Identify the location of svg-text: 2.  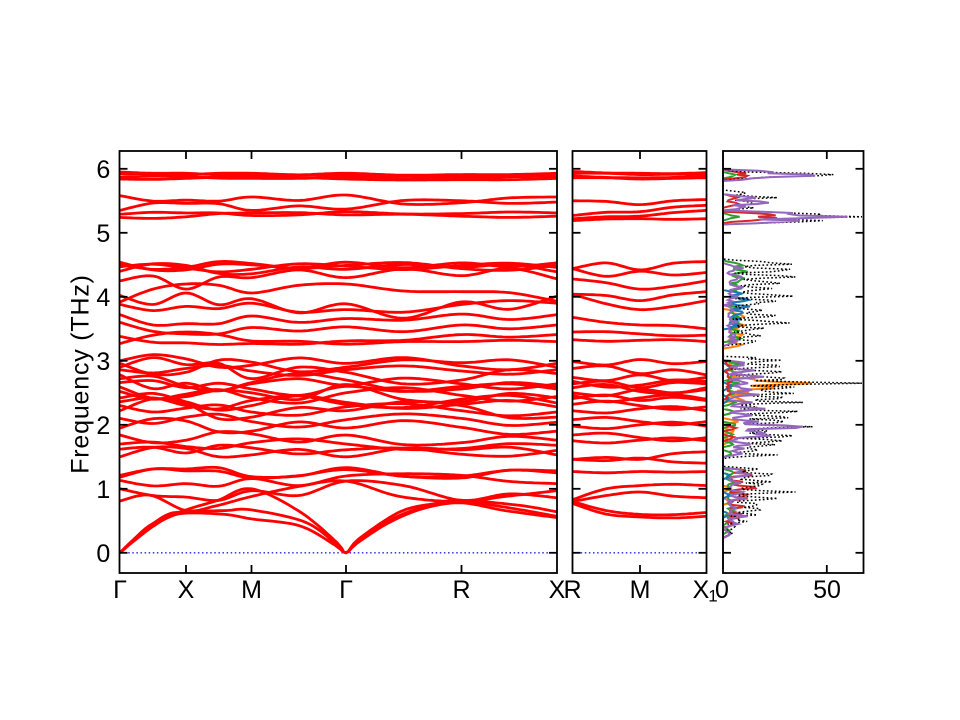
(103, 426).